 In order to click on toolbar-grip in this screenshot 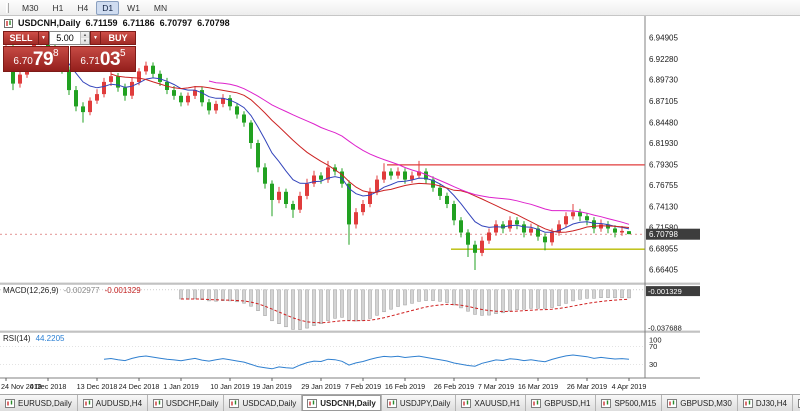, I will do `click(7, 7)`.